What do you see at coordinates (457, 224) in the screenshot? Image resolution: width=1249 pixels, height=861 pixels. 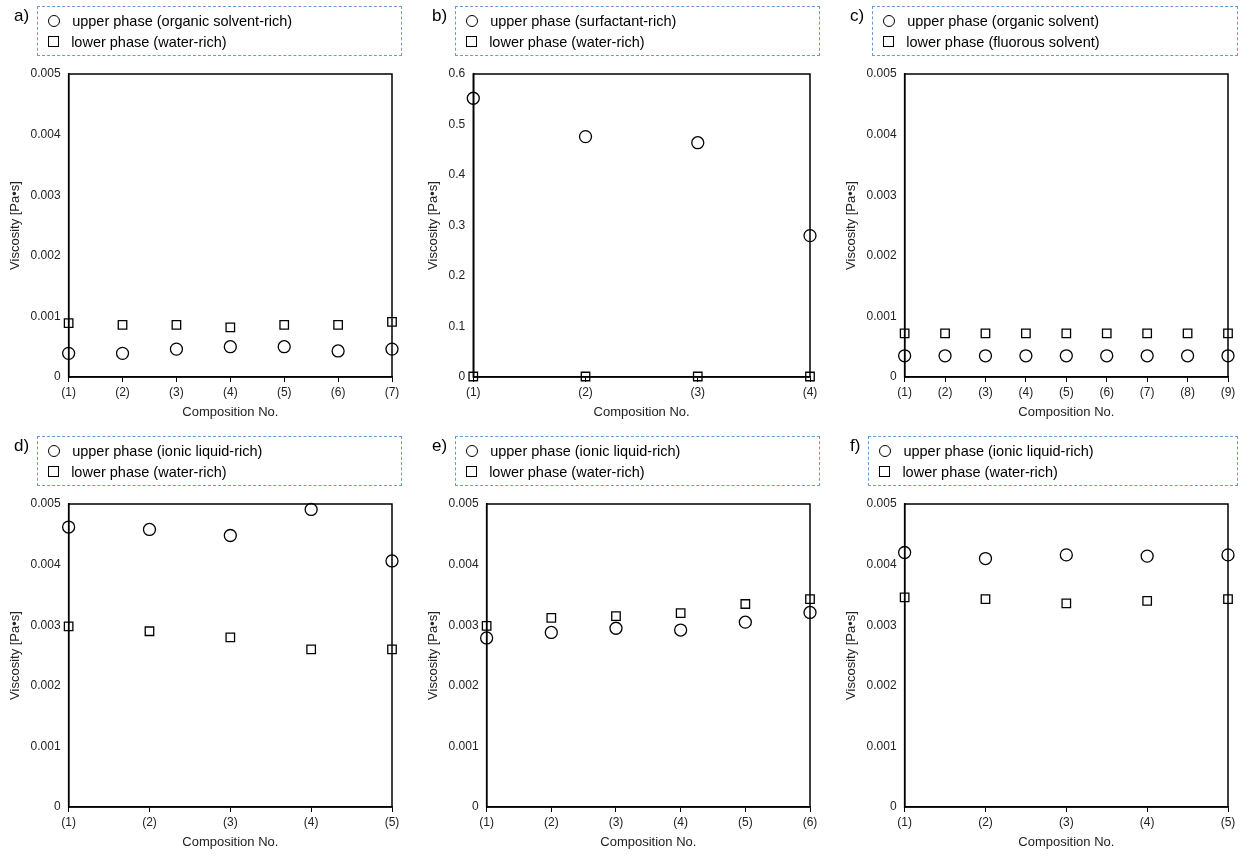 I see `y-tick-label: 0.3` at bounding box center [457, 224].